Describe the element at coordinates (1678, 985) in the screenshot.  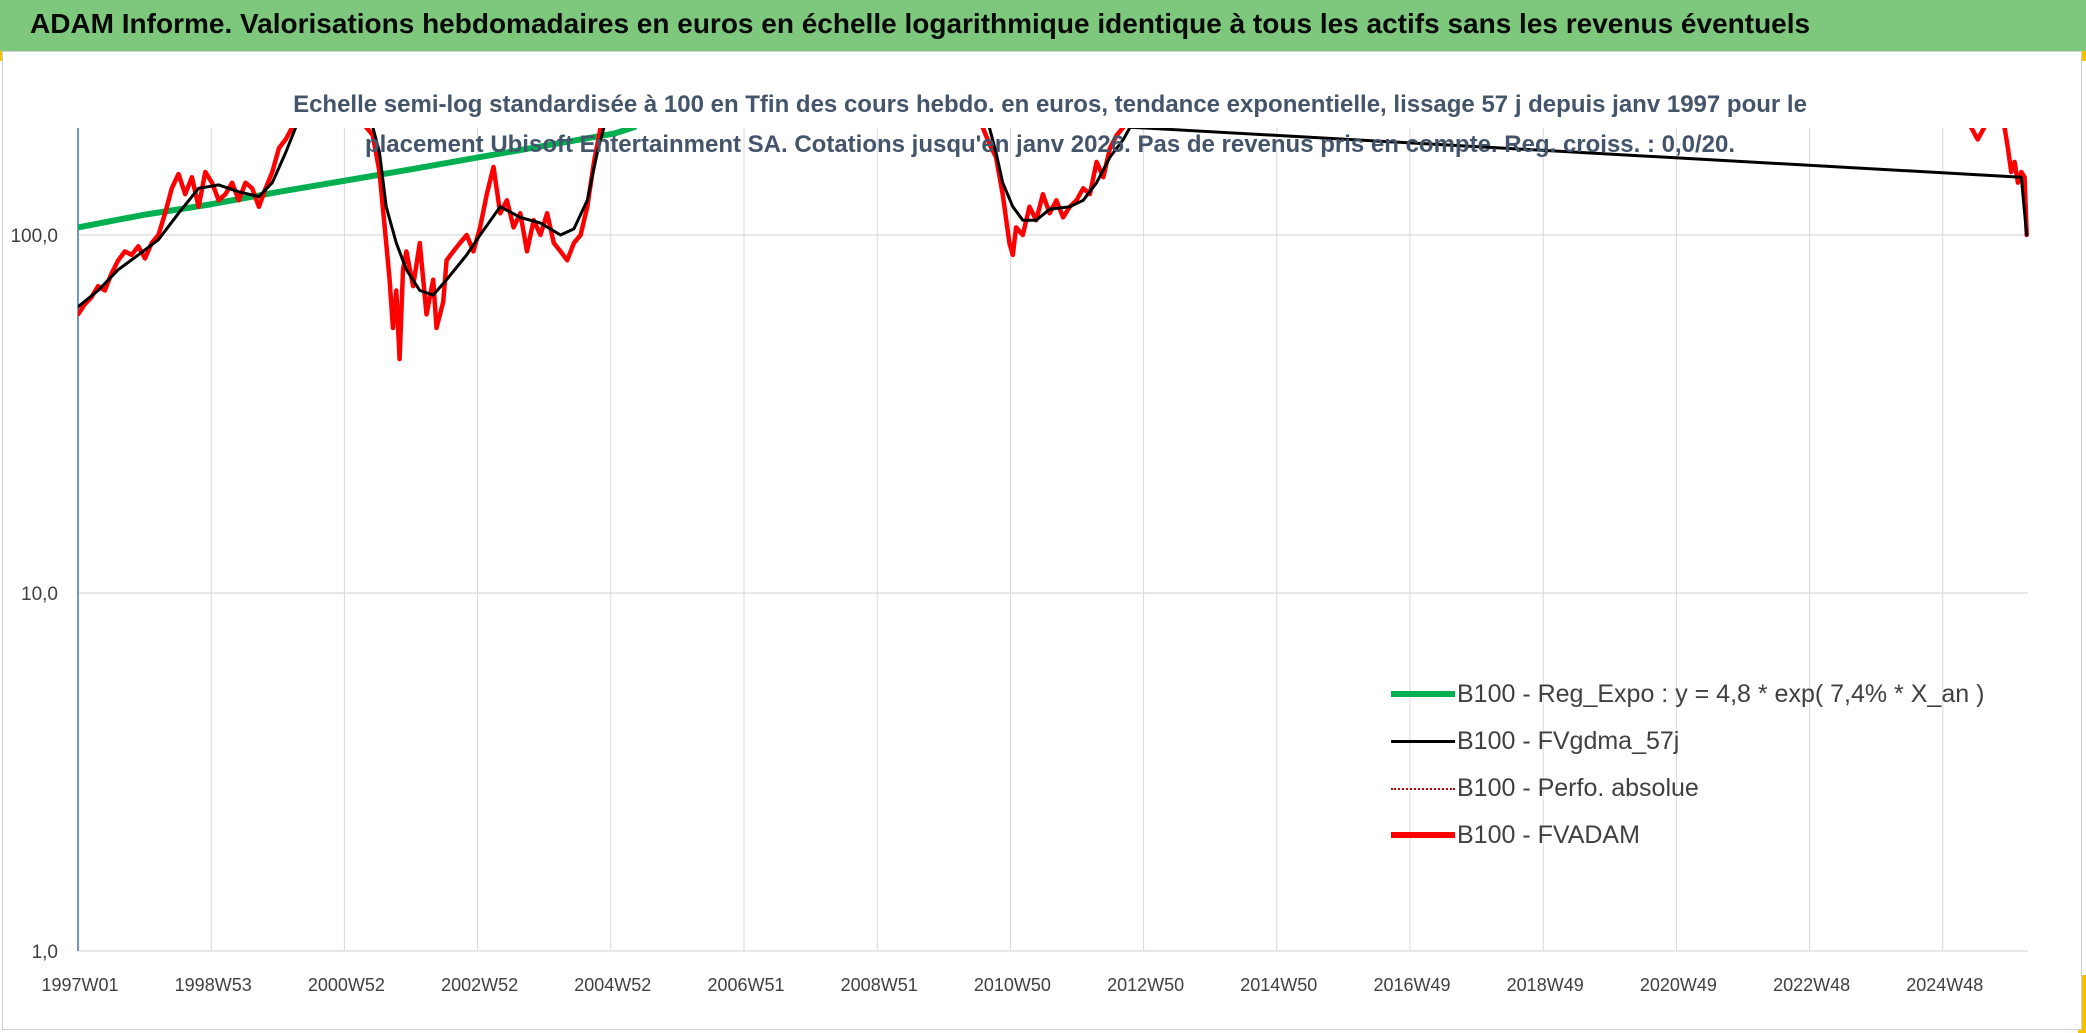
I see `x-tick-label: 2020W49` at that location.